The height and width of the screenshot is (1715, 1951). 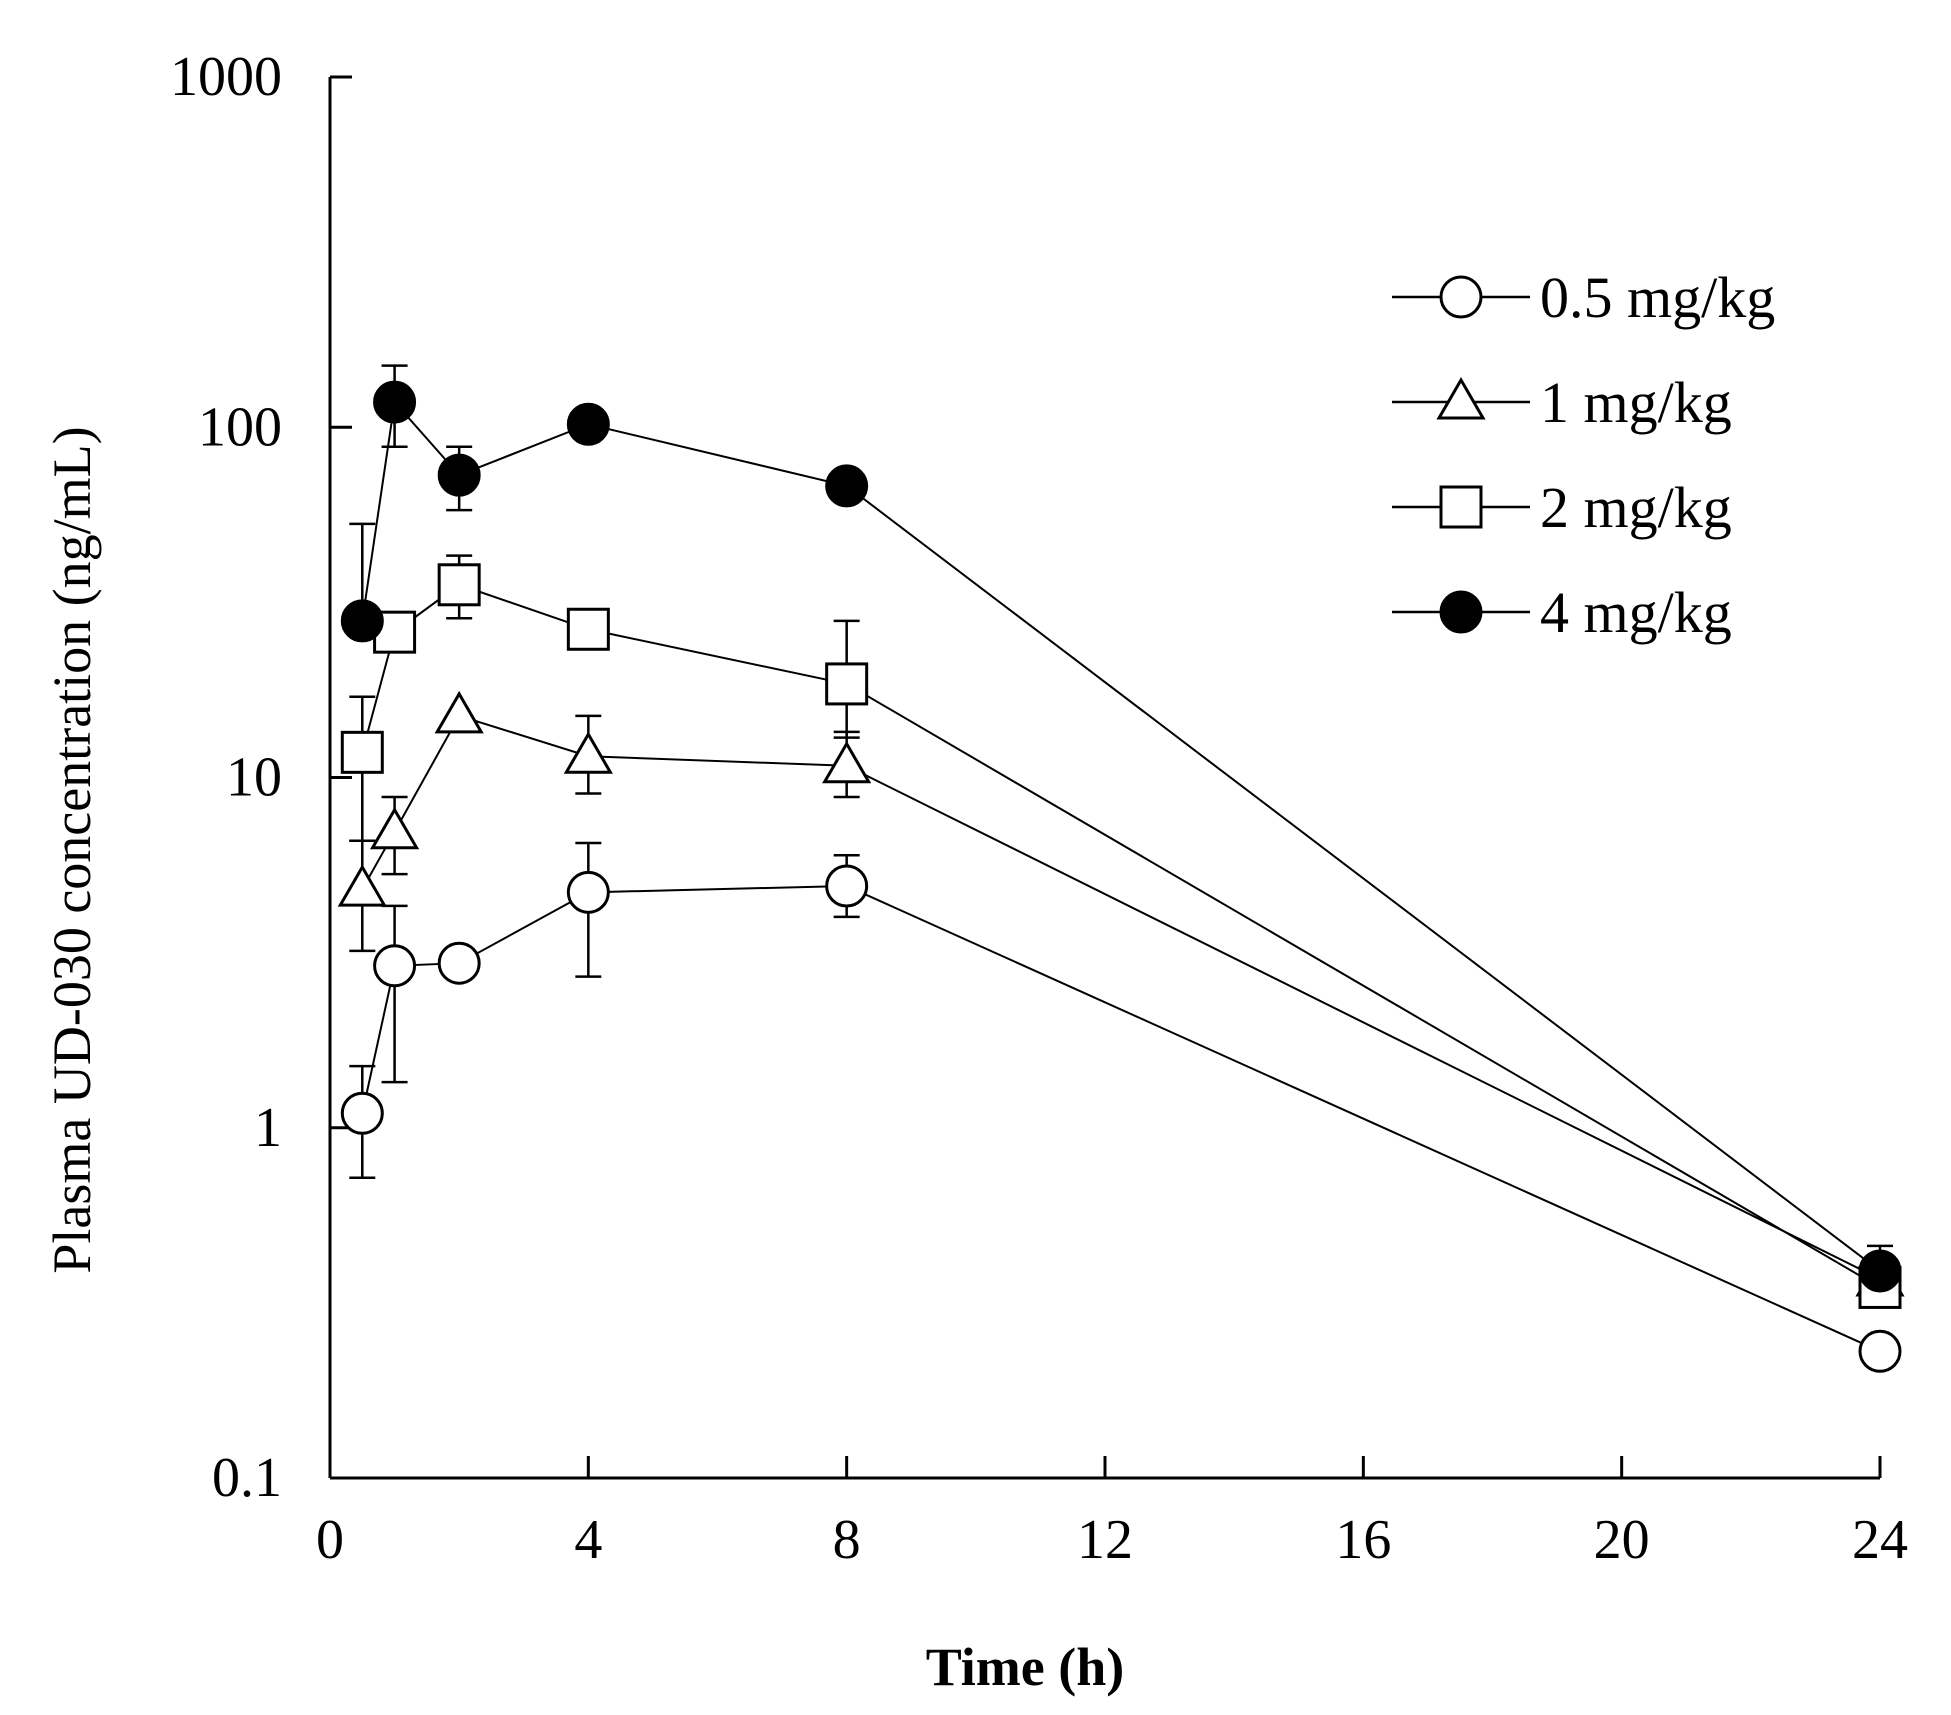 What do you see at coordinates (1636, 402) in the screenshot?
I see `legend-label: 1 mg/kg` at bounding box center [1636, 402].